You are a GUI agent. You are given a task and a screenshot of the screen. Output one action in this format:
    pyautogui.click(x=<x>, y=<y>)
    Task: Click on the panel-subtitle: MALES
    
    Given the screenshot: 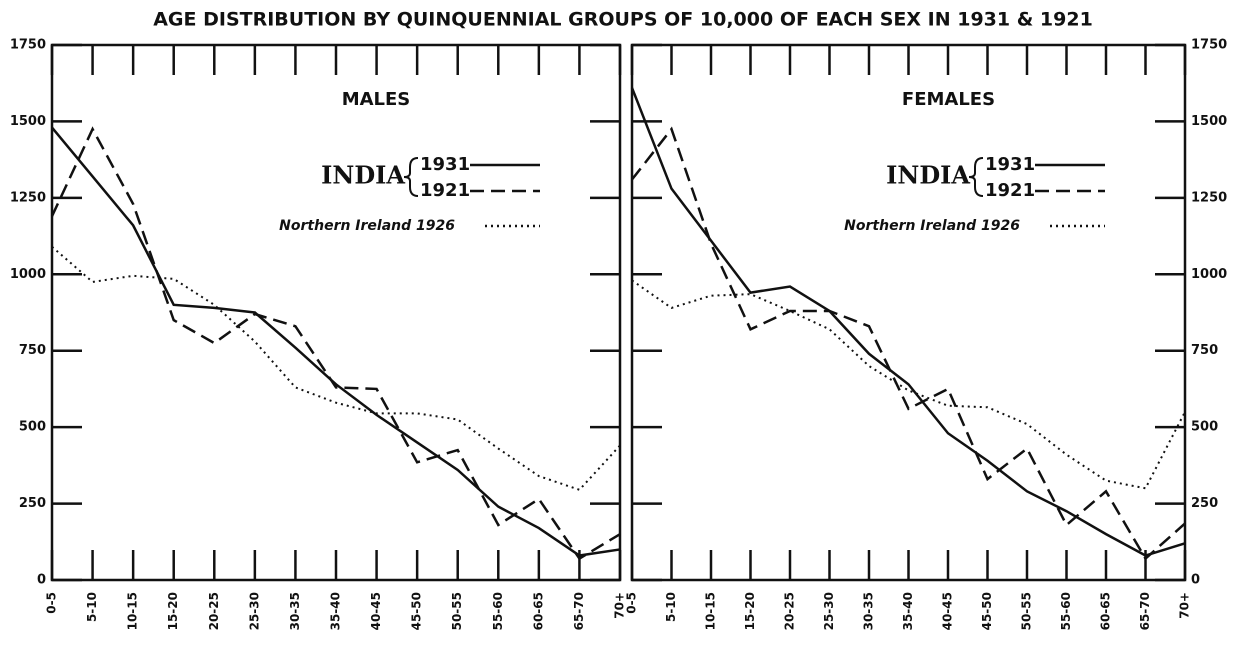 What is the action you would take?
    pyautogui.click(x=376, y=99)
    